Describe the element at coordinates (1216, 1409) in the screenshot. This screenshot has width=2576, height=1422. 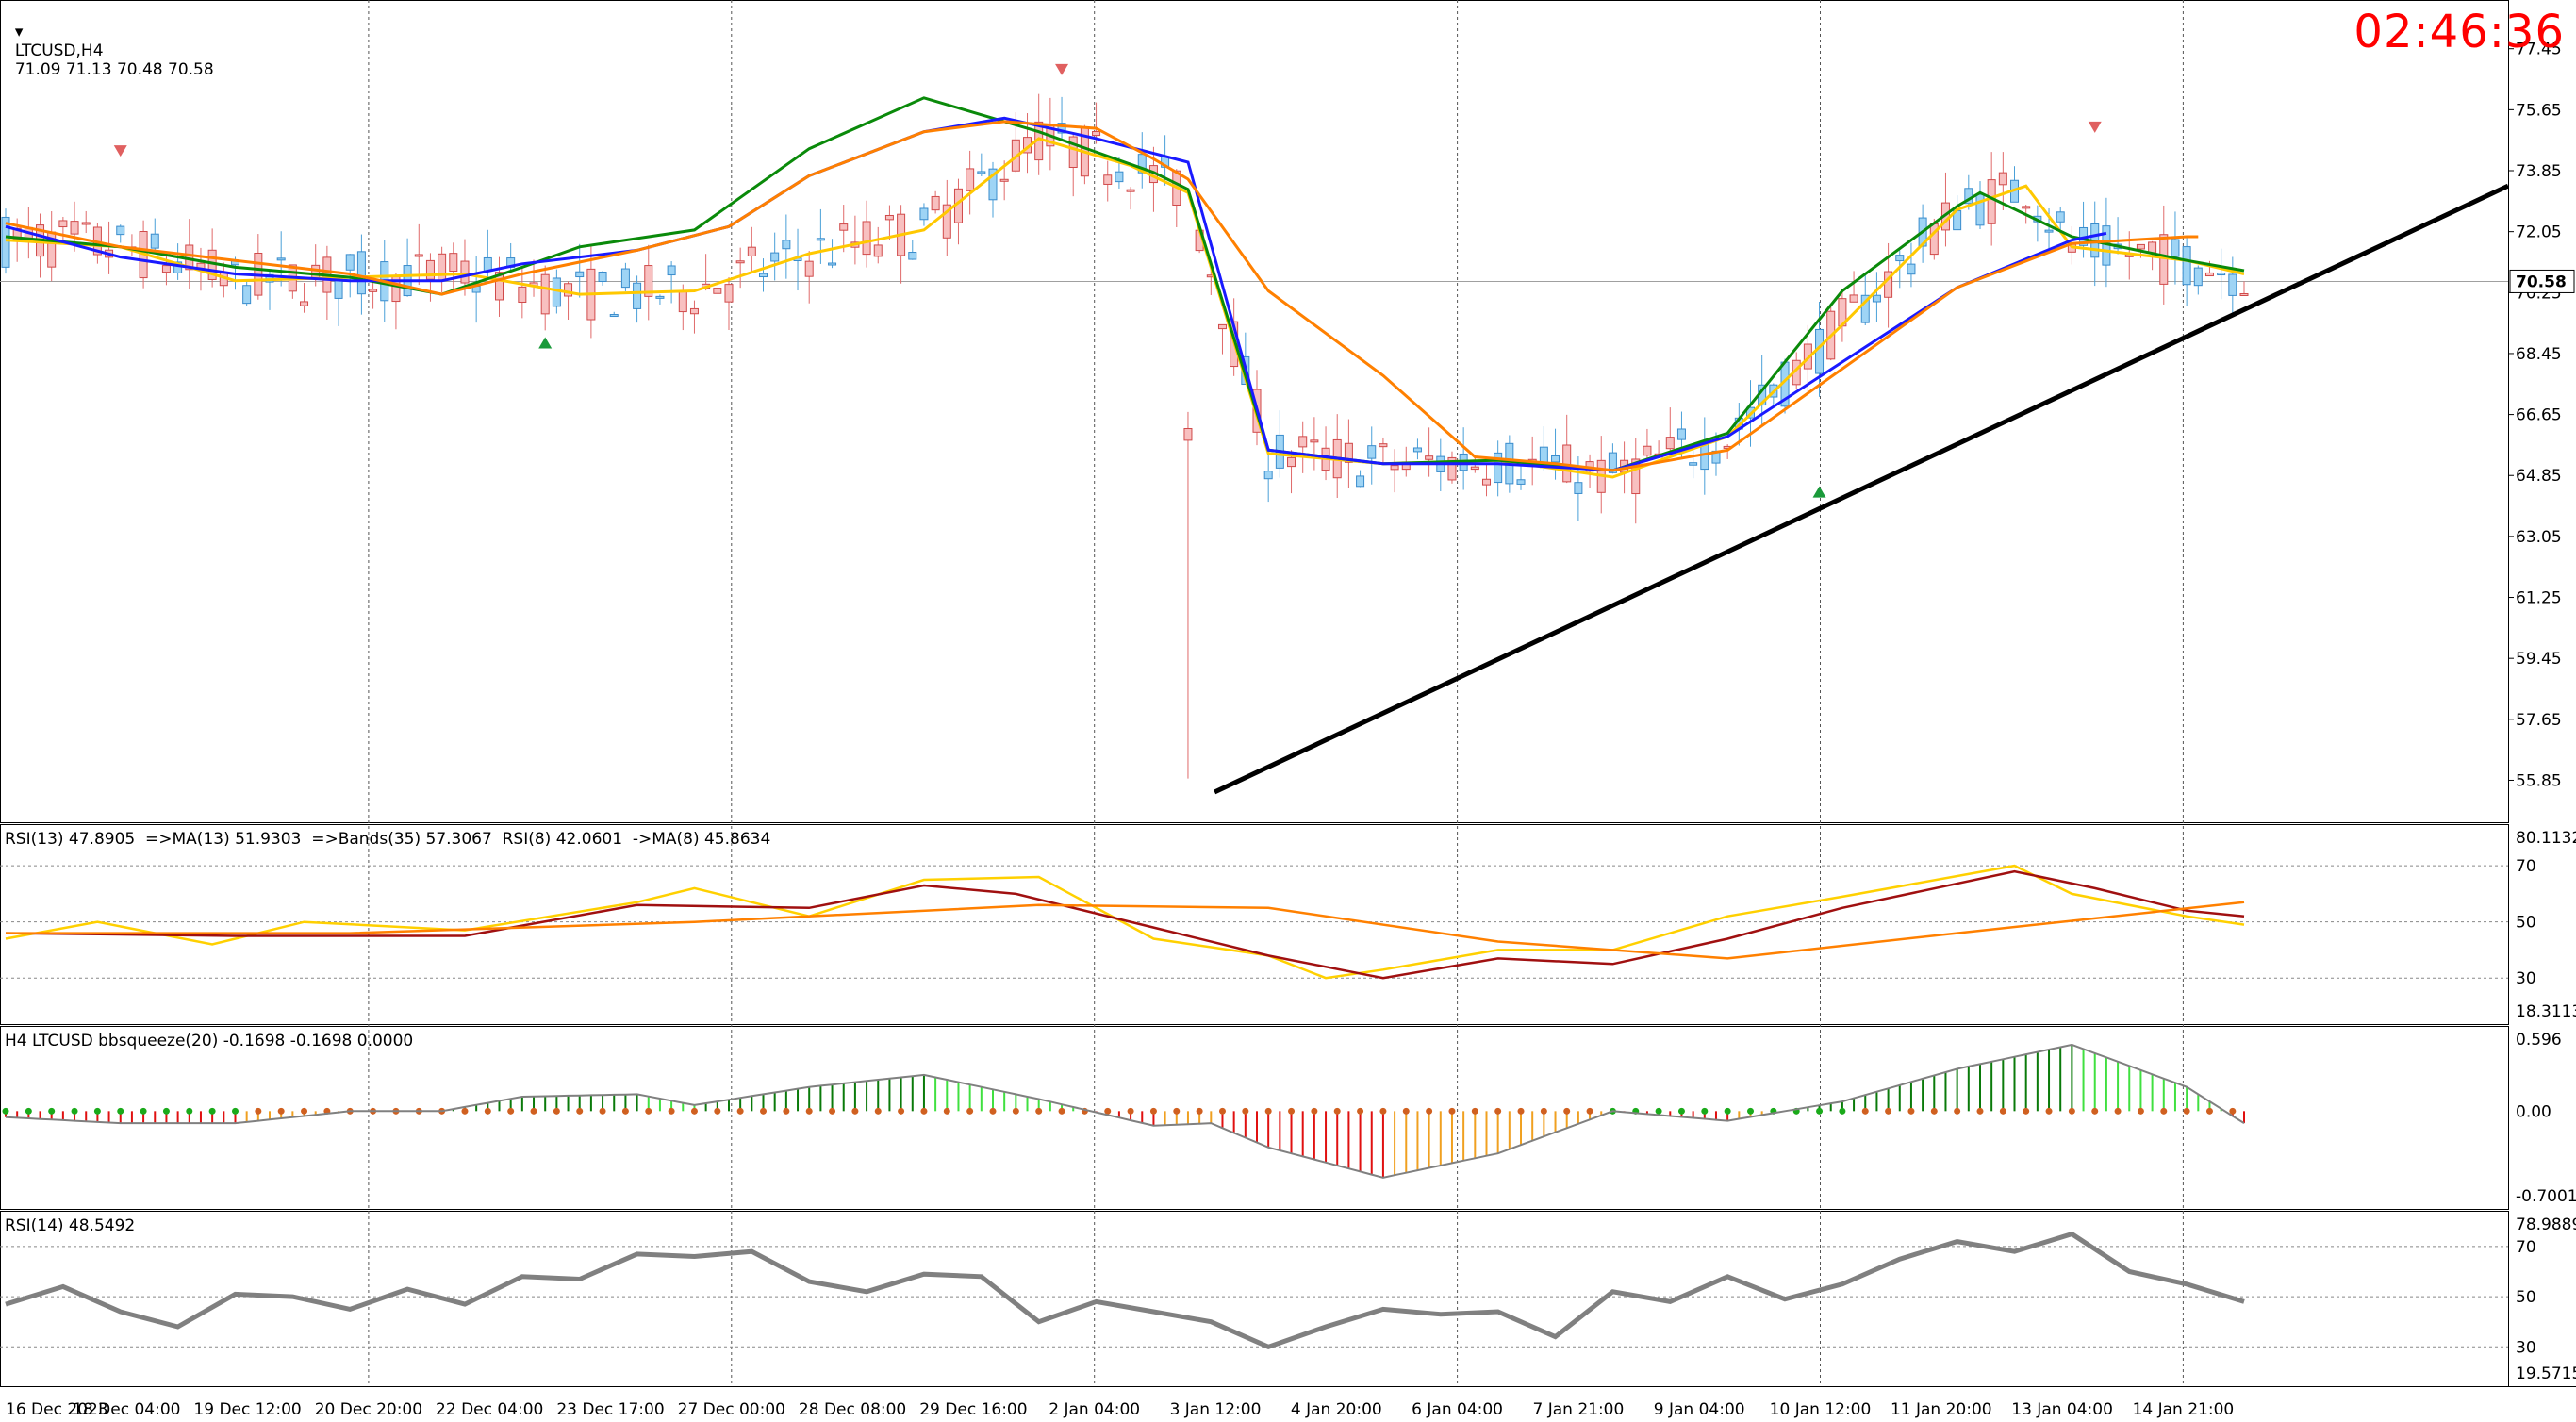
I see `x-tick-label: 3 Jan 12:00` at that location.